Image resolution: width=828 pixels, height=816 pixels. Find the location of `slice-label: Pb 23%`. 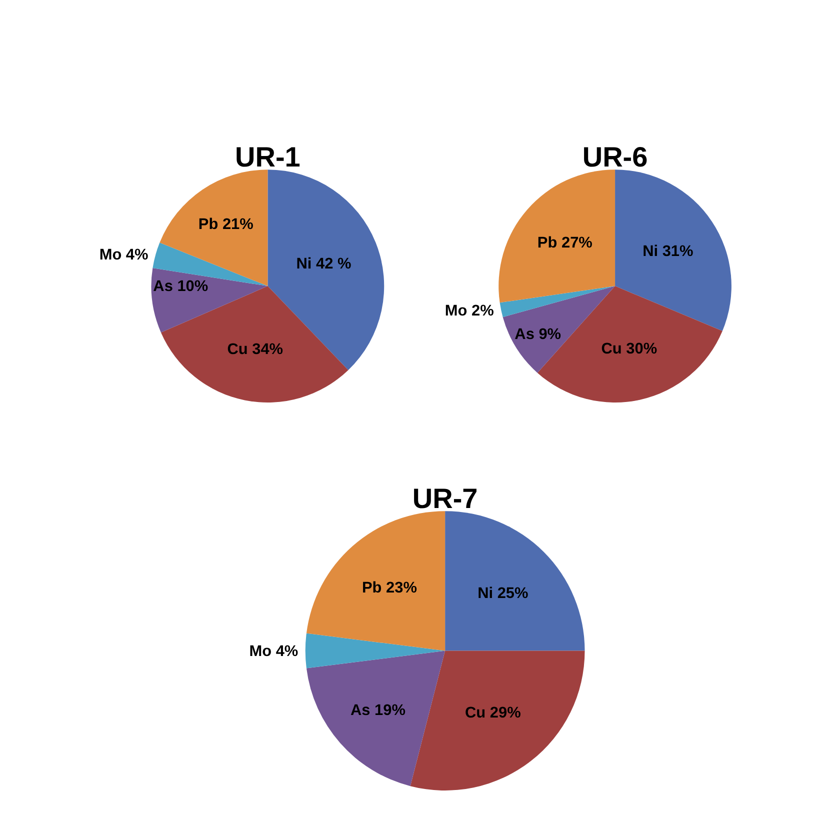

slice-label: Pb 23% is located at coordinates (390, 588).